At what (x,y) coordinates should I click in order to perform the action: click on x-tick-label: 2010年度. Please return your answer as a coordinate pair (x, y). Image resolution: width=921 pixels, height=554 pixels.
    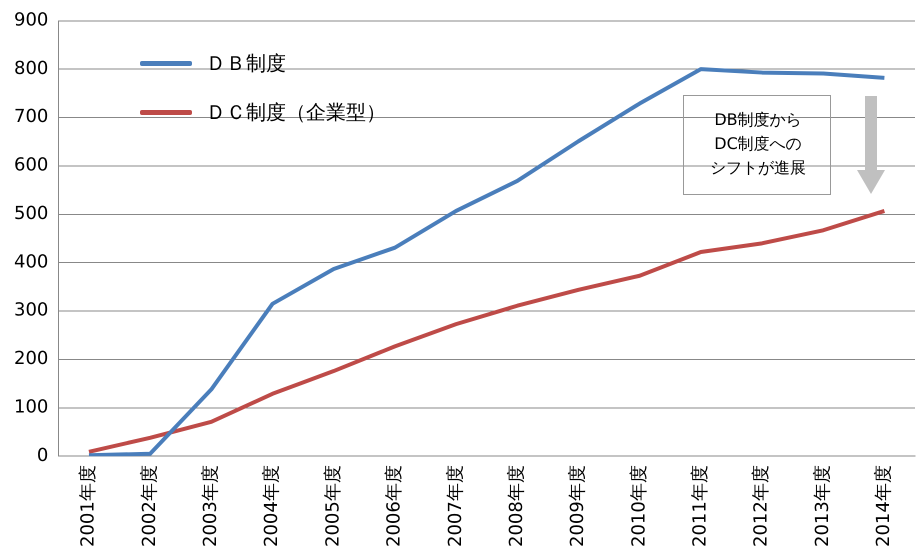
    Looking at the image, I should click on (639, 506).